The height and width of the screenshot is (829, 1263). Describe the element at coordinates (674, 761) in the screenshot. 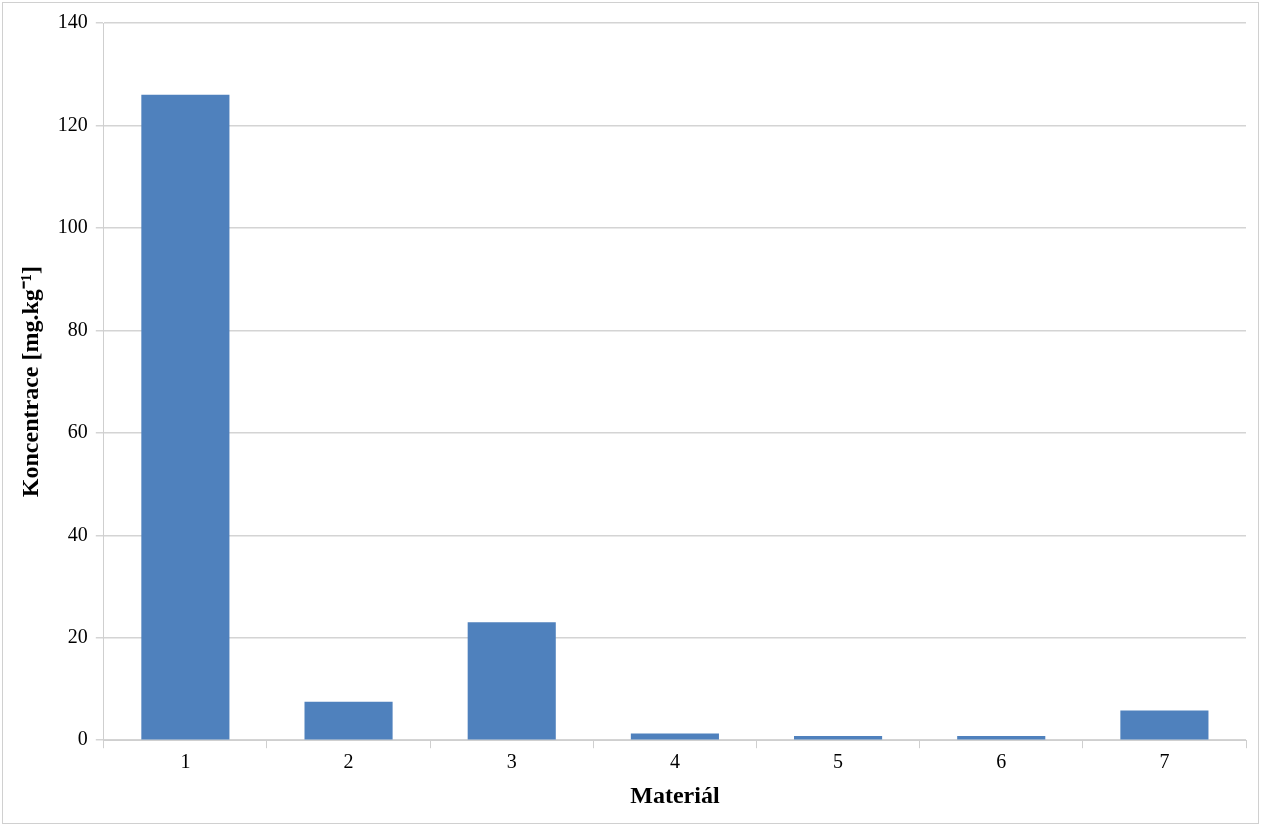

I see `x-tick-label: 4` at that location.